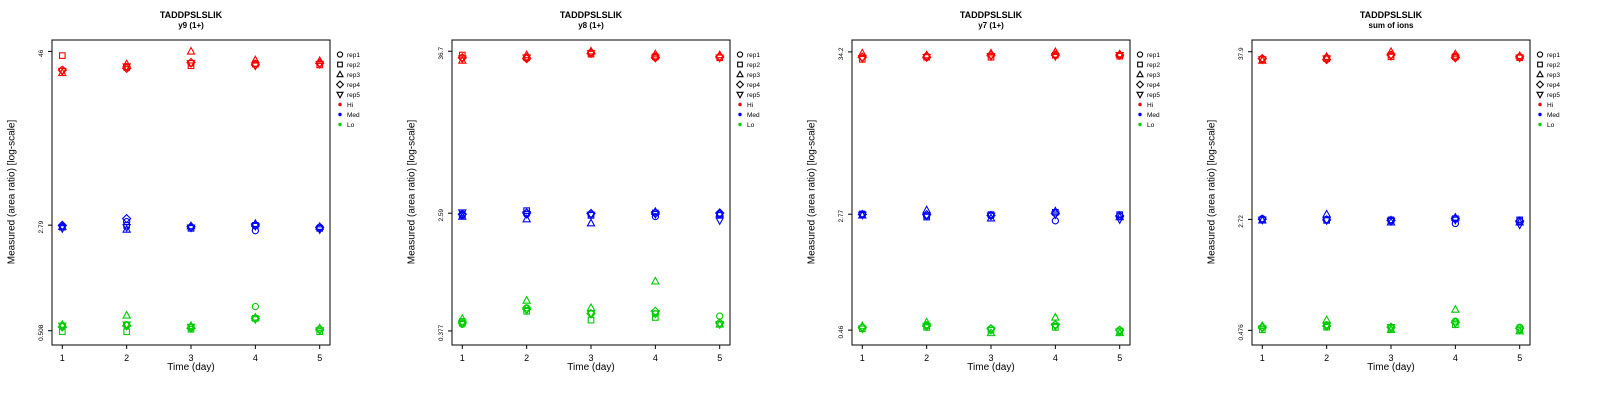 The image size is (1600, 400). What do you see at coordinates (353, 75) in the screenshot?
I see `legend-rep-label: rep3` at bounding box center [353, 75].